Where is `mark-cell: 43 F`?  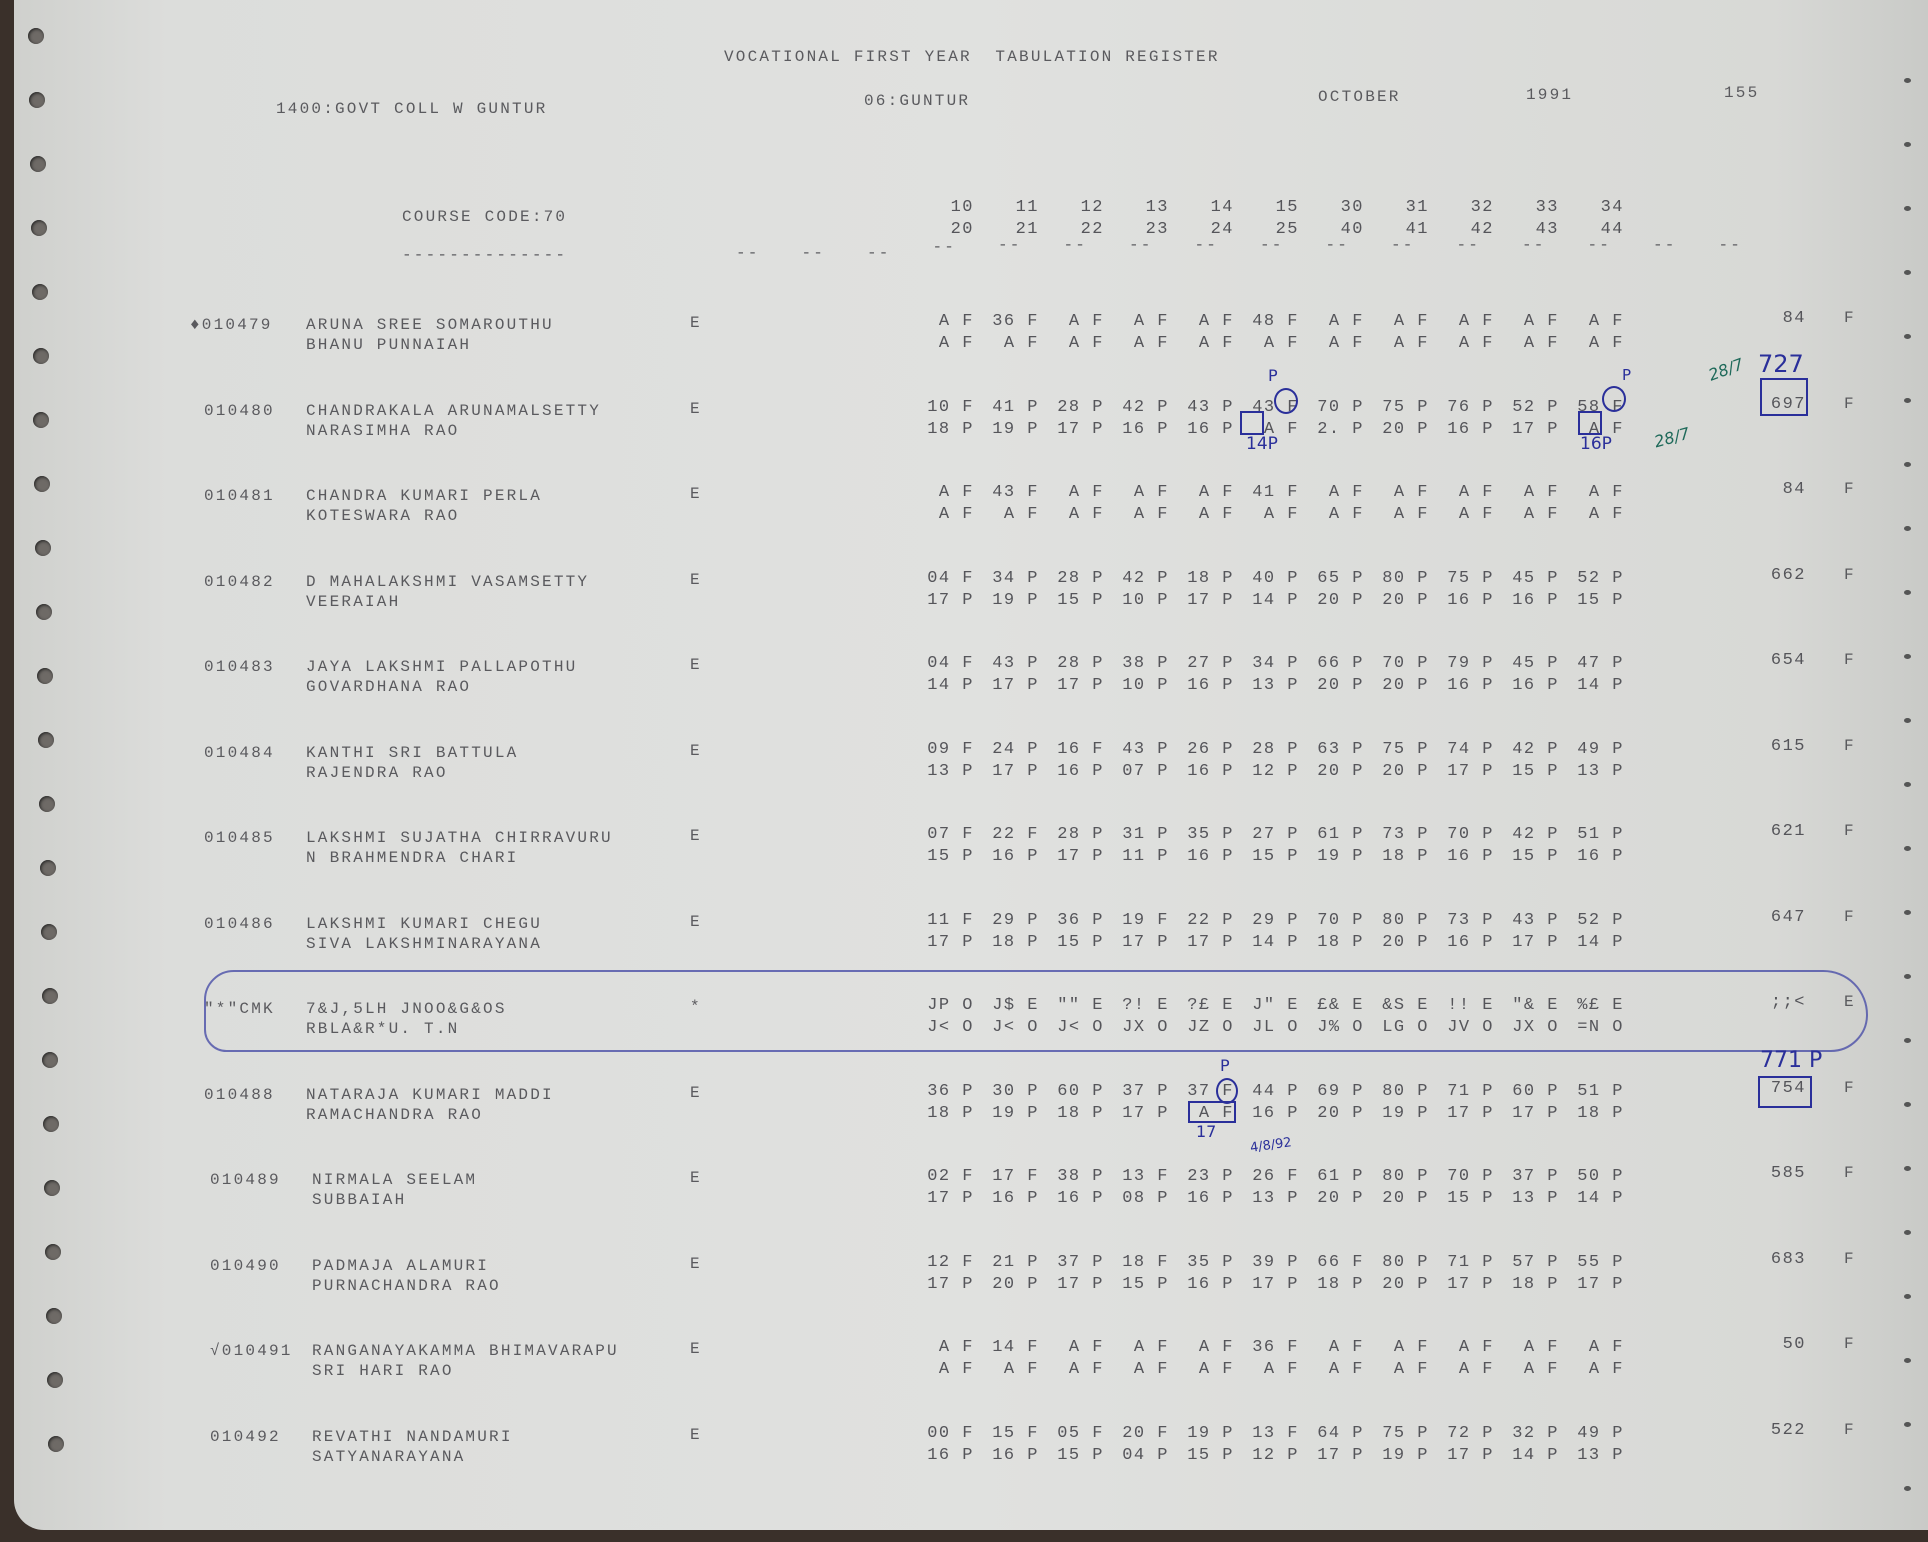 mark-cell: 43 F is located at coordinates (1015, 492).